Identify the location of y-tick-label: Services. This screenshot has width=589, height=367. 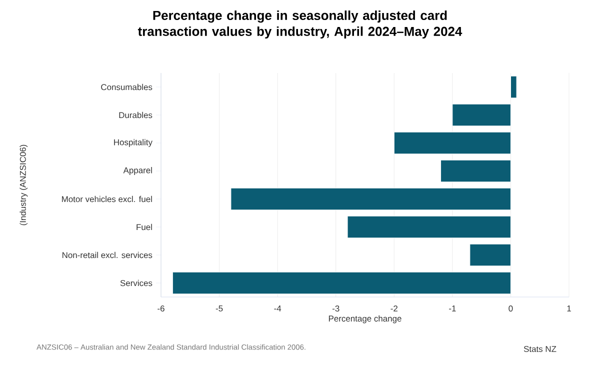
(136, 283).